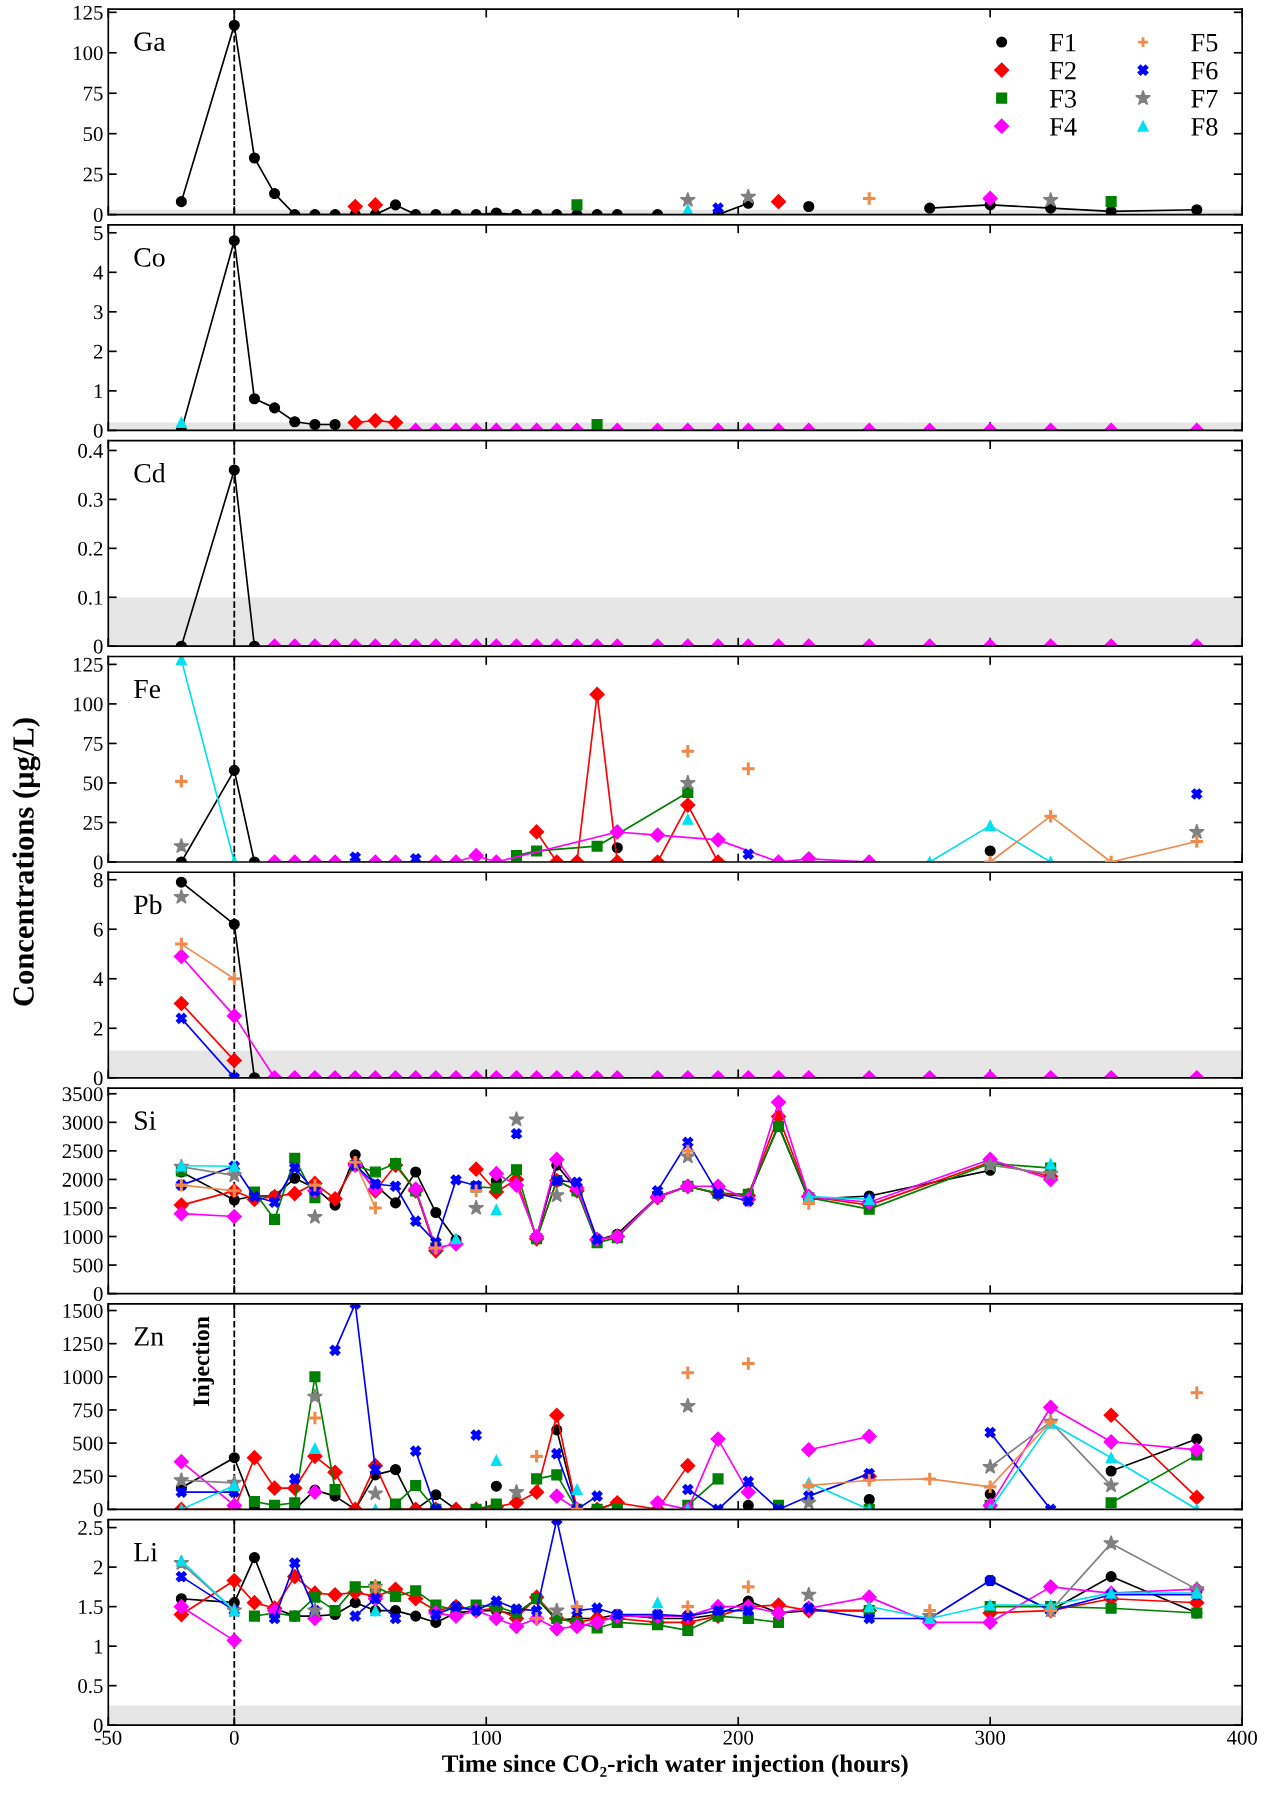  Describe the element at coordinates (98, 233) in the screenshot. I see `y-tick-label: 5` at that location.